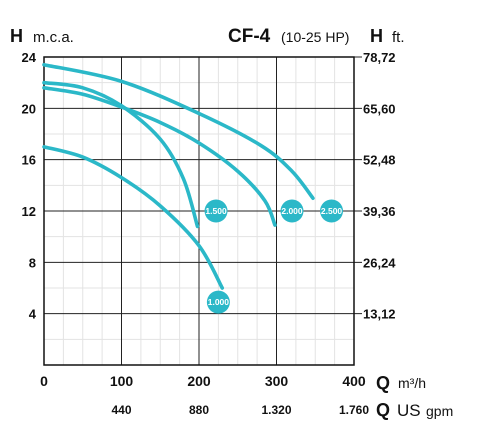 The width and height of the screenshot is (485, 438). What do you see at coordinates (379, 160) in the screenshot?
I see `y-right-tick-label: 52,48` at bounding box center [379, 160].